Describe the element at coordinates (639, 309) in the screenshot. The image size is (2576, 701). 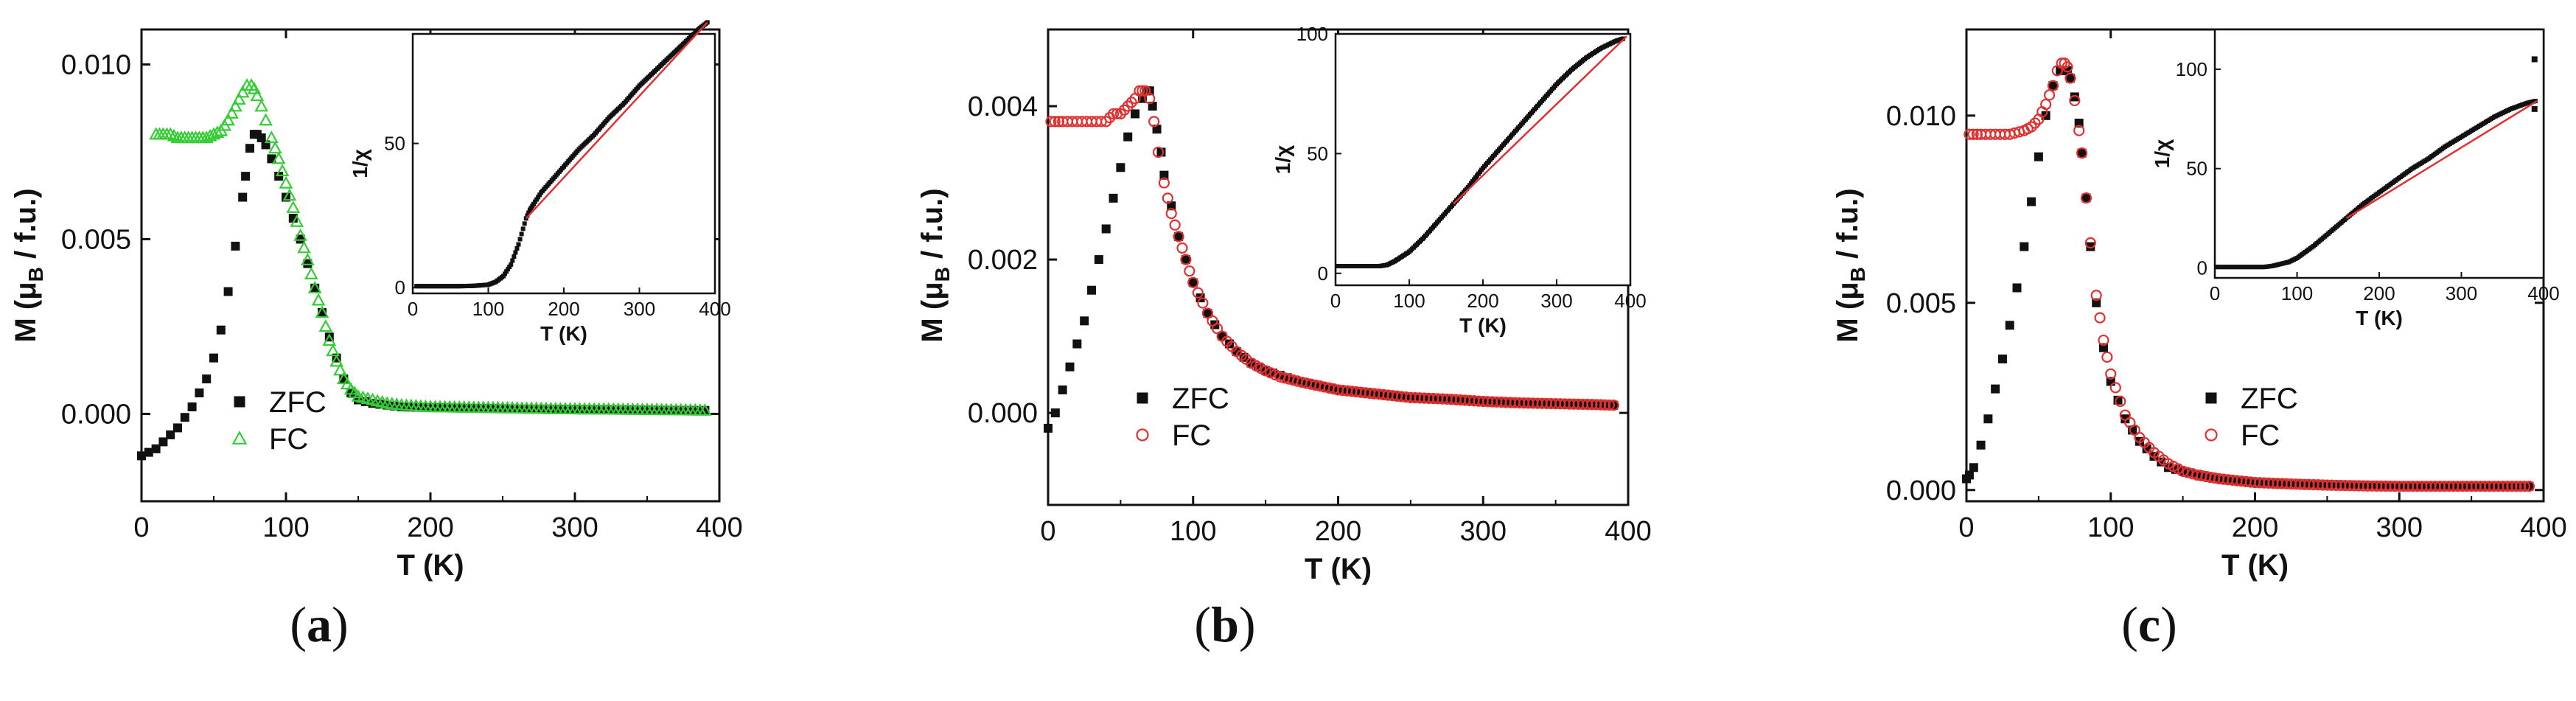
I see `inset-x-tick-label: 300` at that location.